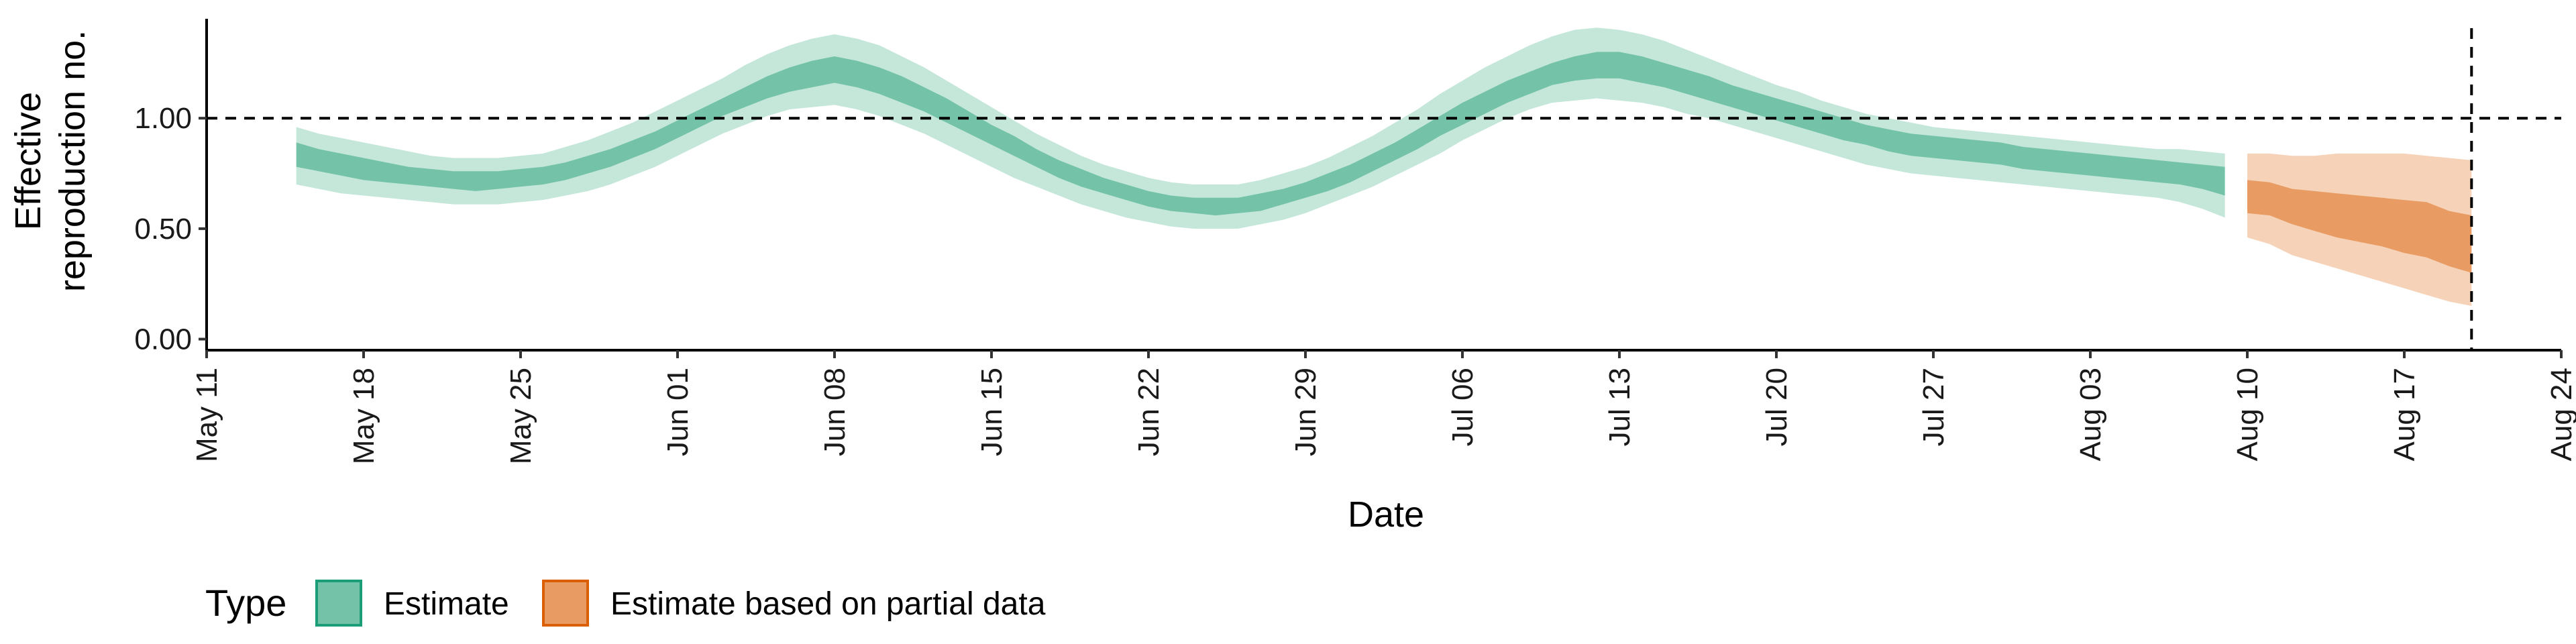  Describe the element at coordinates (1462, 407) in the screenshot. I see `x-tick-label: Jul 06` at that location.